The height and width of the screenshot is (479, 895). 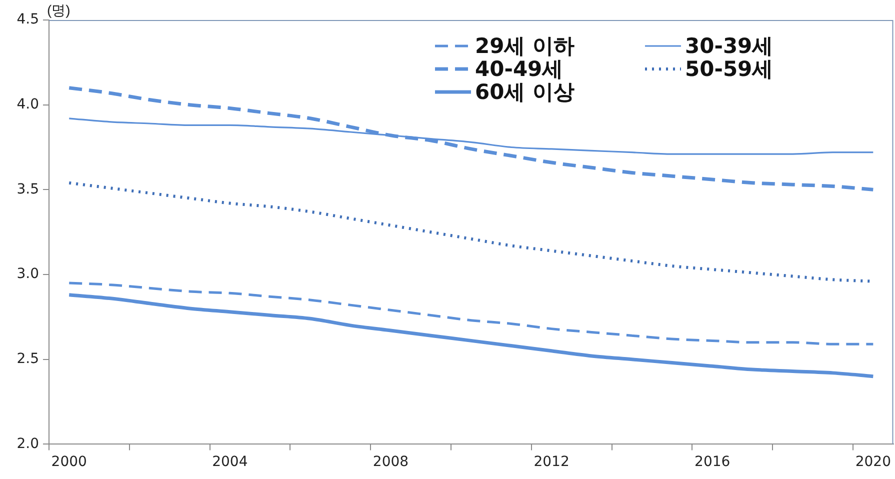 I want to click on x-tick-label: 2000, so click(x=69, y=462).